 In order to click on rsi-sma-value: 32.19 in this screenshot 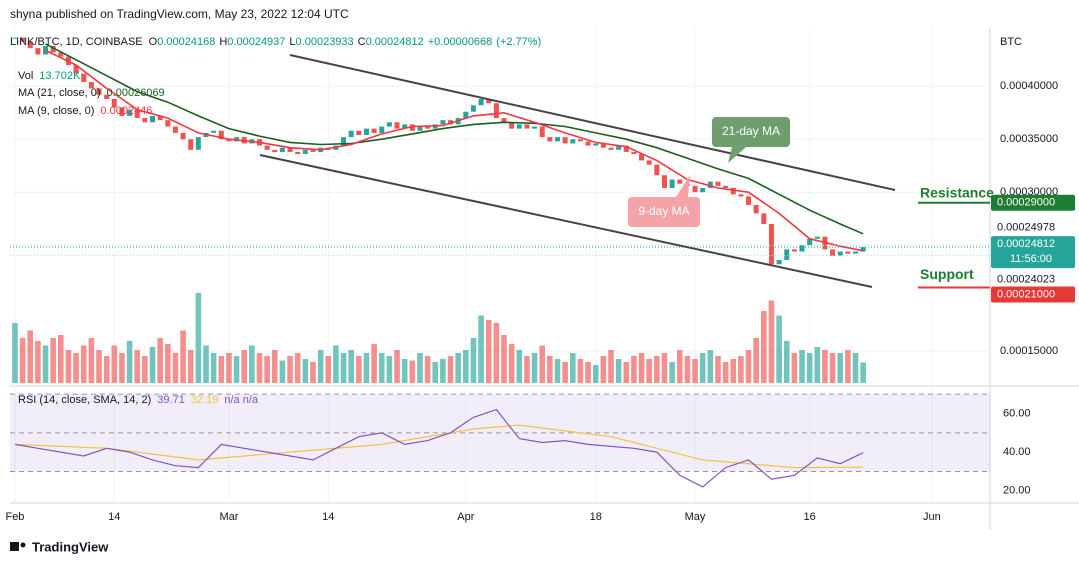, I will do `click(205, 400)`.